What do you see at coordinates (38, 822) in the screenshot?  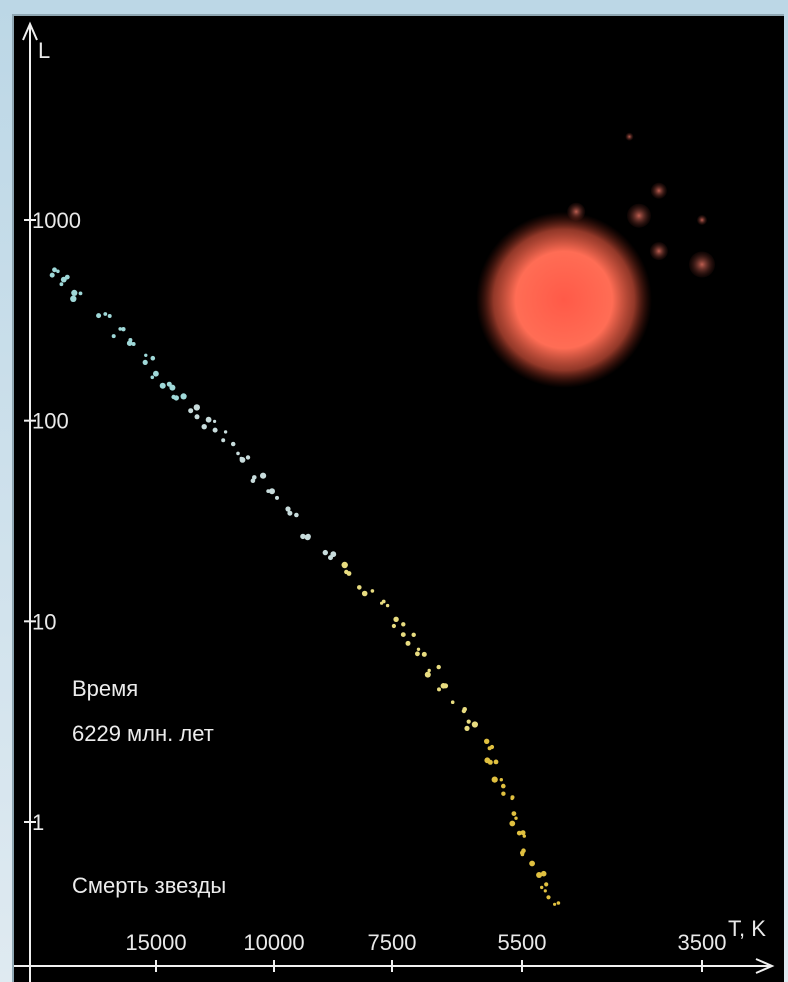 I see `y-tick-label: 1` at bounding box center [38, 822].